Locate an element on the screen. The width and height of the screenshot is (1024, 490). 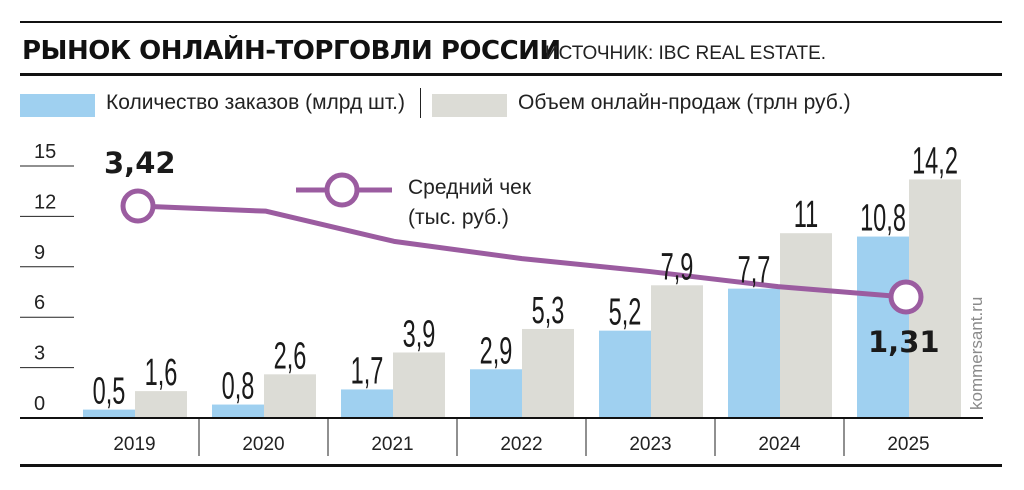
bar-label-orders: 7,7 is located at coordinates (754, 269).